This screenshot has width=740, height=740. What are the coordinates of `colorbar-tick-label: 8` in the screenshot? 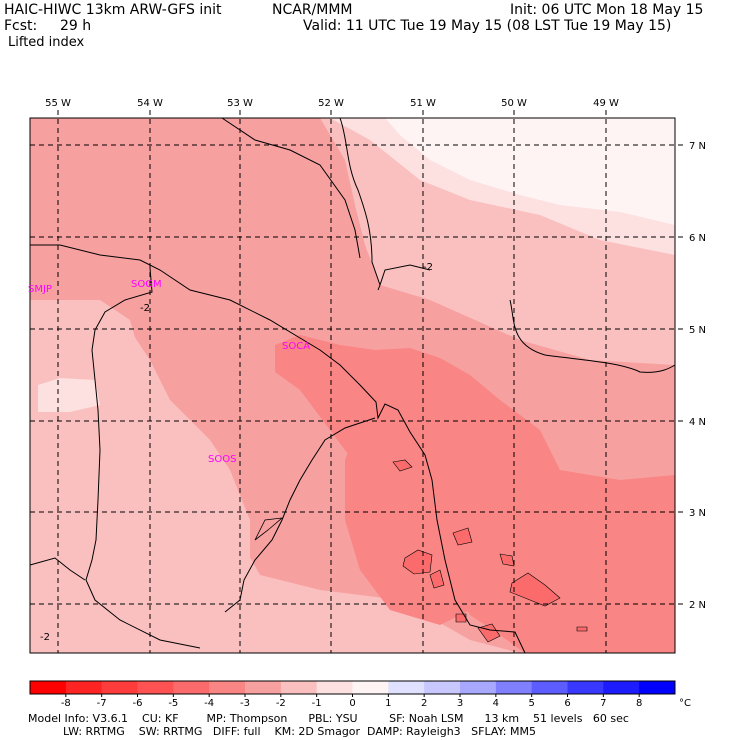 It's located at (639, 703).